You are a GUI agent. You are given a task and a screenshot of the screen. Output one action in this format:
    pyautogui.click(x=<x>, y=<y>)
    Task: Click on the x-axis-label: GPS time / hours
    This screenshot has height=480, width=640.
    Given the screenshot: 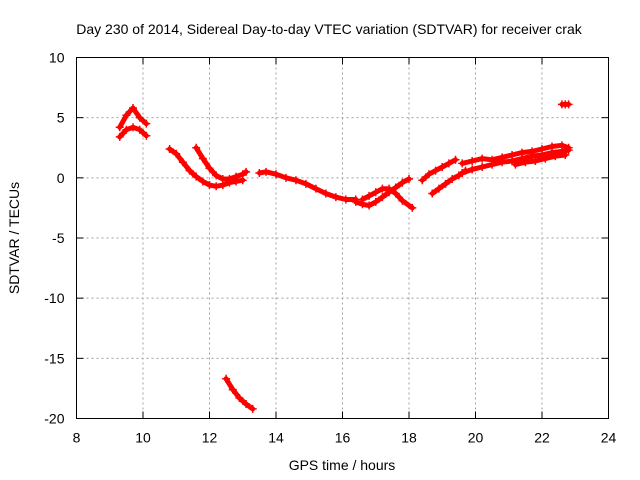 What is the action you would take?
    pyautogui.click(x=342, y=465)
    